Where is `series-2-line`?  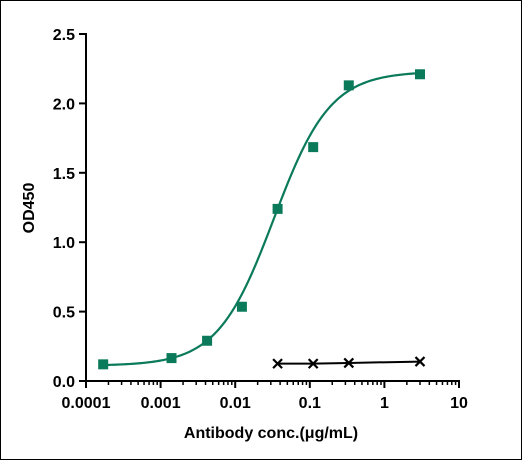 series-2-line is located at coordinates (349, 362).